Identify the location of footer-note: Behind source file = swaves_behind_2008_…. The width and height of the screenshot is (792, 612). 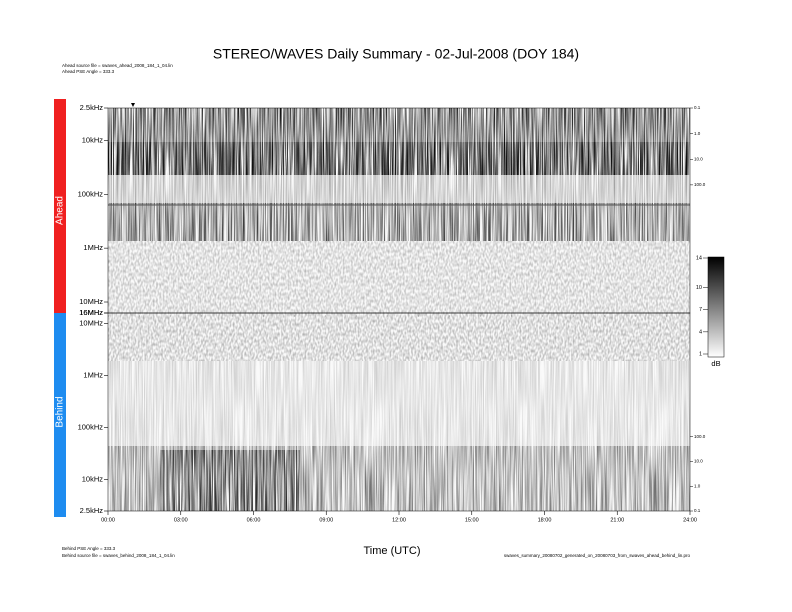
(118, 555).